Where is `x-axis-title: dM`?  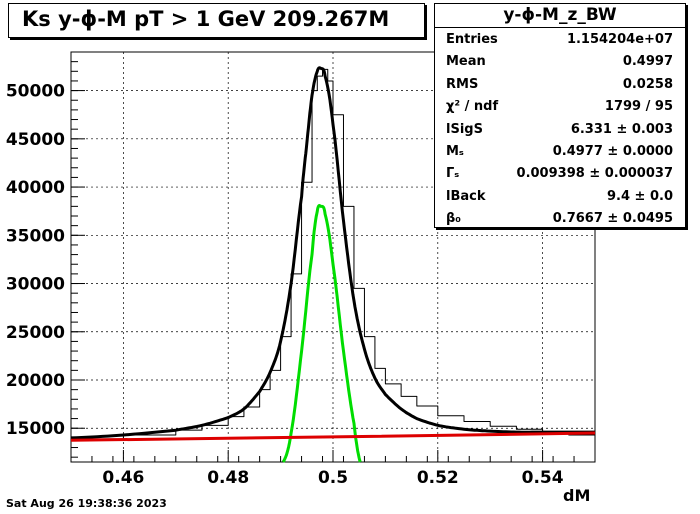
x-axis-title: dM is located at coordinates (577, 495).